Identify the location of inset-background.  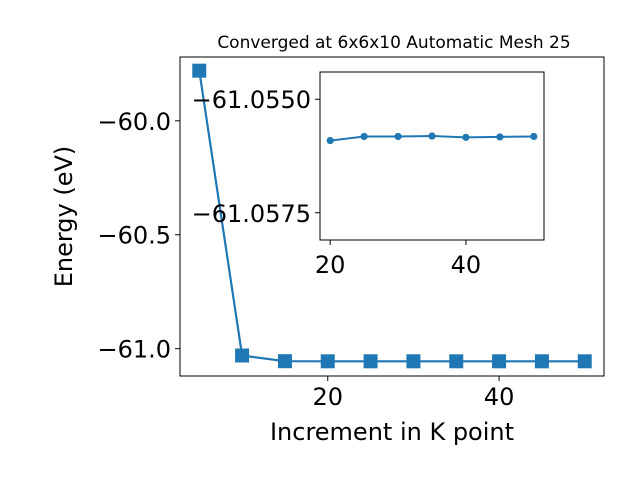
(432, 156).